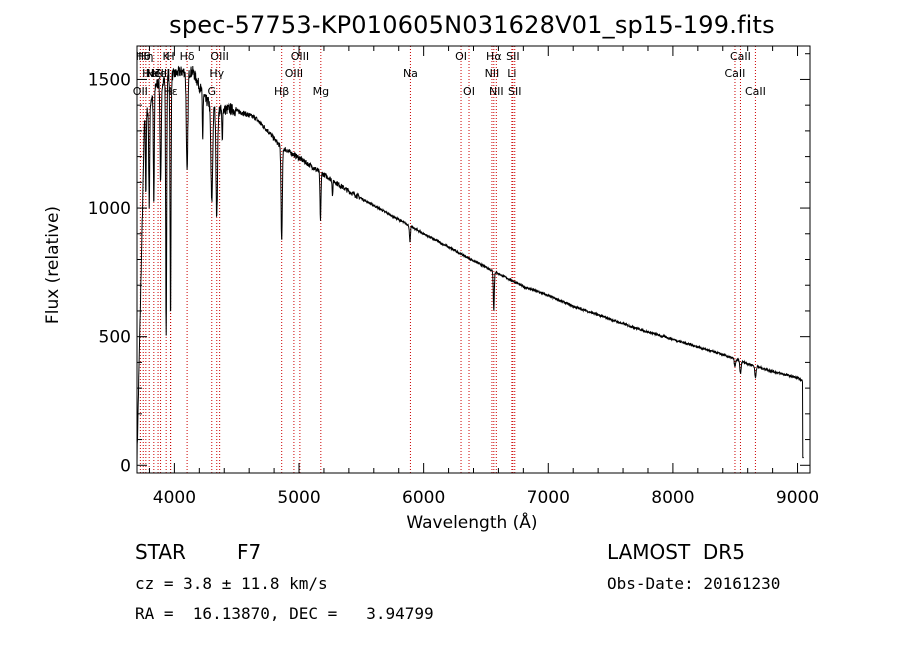  I want to click on line-label-3: Hε, so click(149, 73).